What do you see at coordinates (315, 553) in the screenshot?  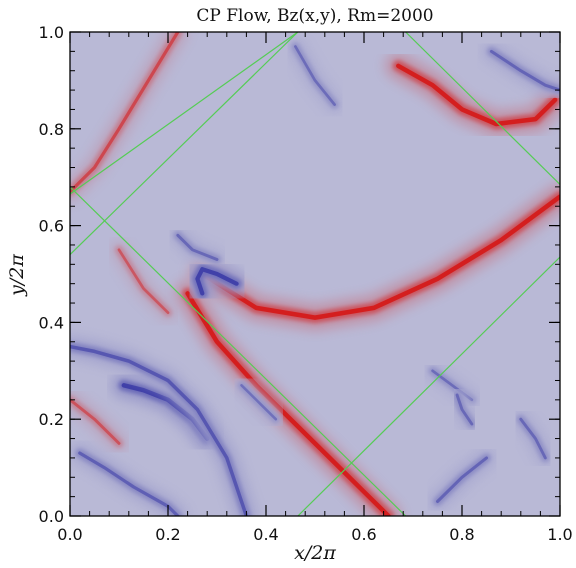 I see `x-axis-label: x/2π` at bounding box center [315, 553].